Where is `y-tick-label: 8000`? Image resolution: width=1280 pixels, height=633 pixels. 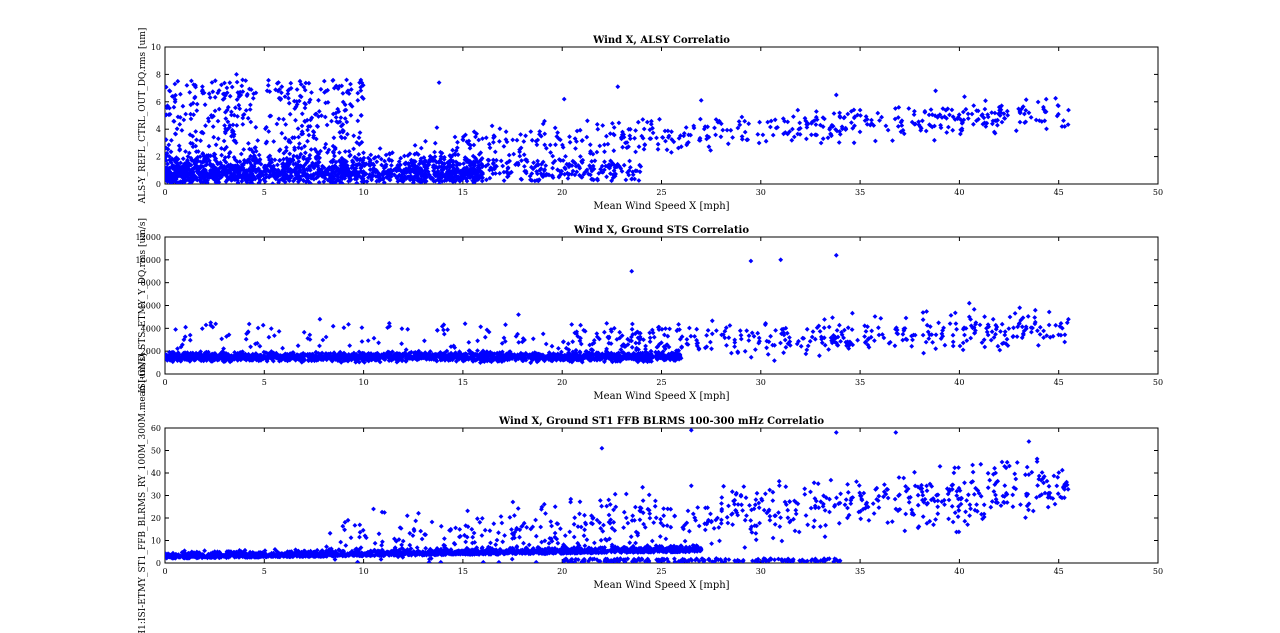
y-tick-label: 8000 is located at coordinates (151, 283).